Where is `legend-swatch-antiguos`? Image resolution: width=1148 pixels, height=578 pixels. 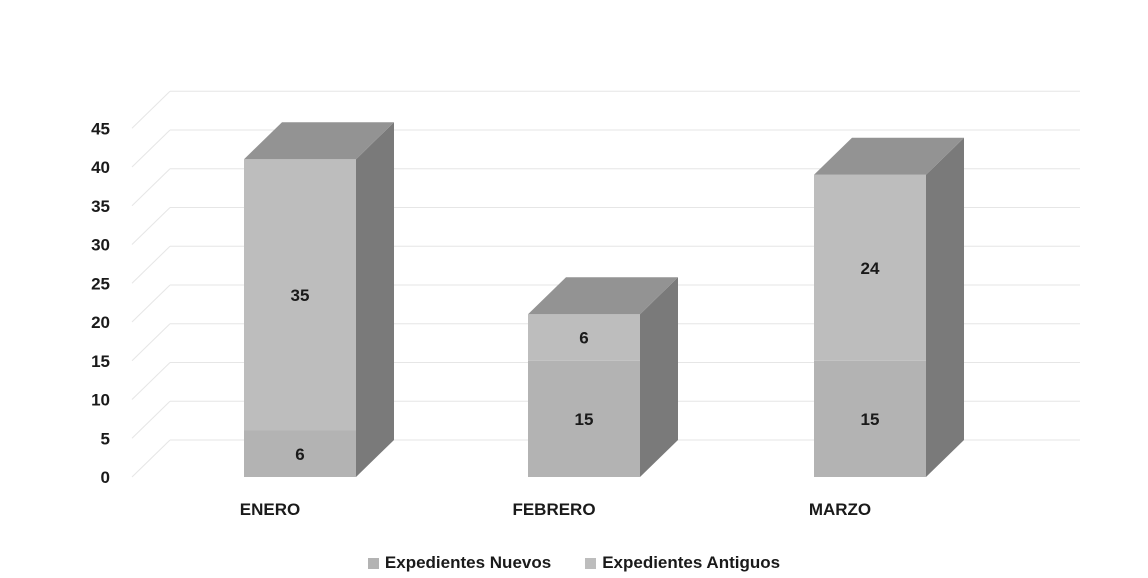 legend-swatch-antiguos is located at coordinates (591, 563).